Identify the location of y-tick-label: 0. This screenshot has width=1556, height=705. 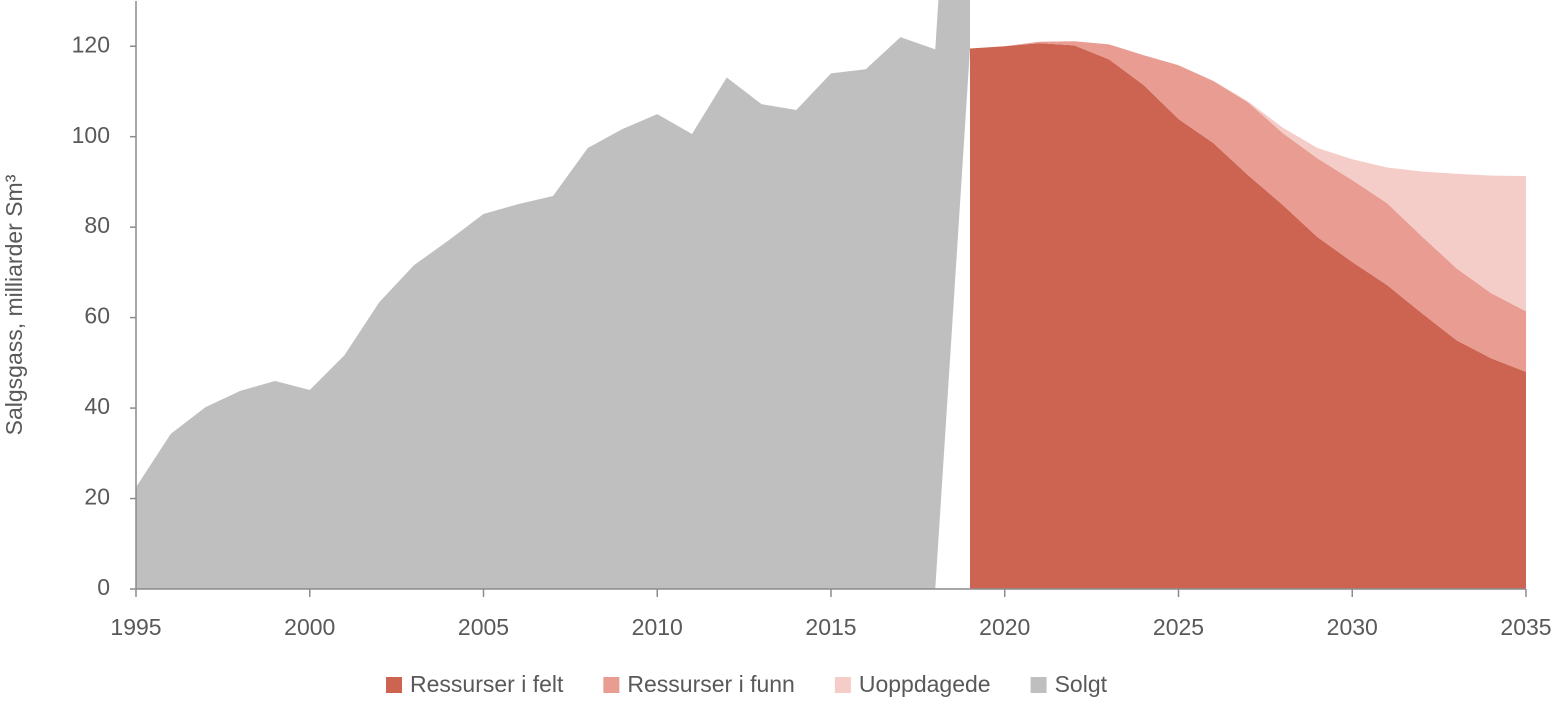
(103, 587).